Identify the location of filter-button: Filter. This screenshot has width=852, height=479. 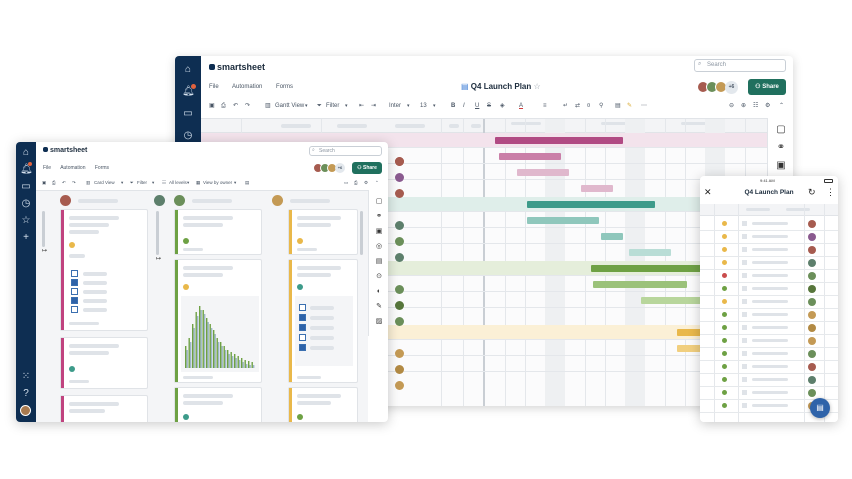
(142, 182).